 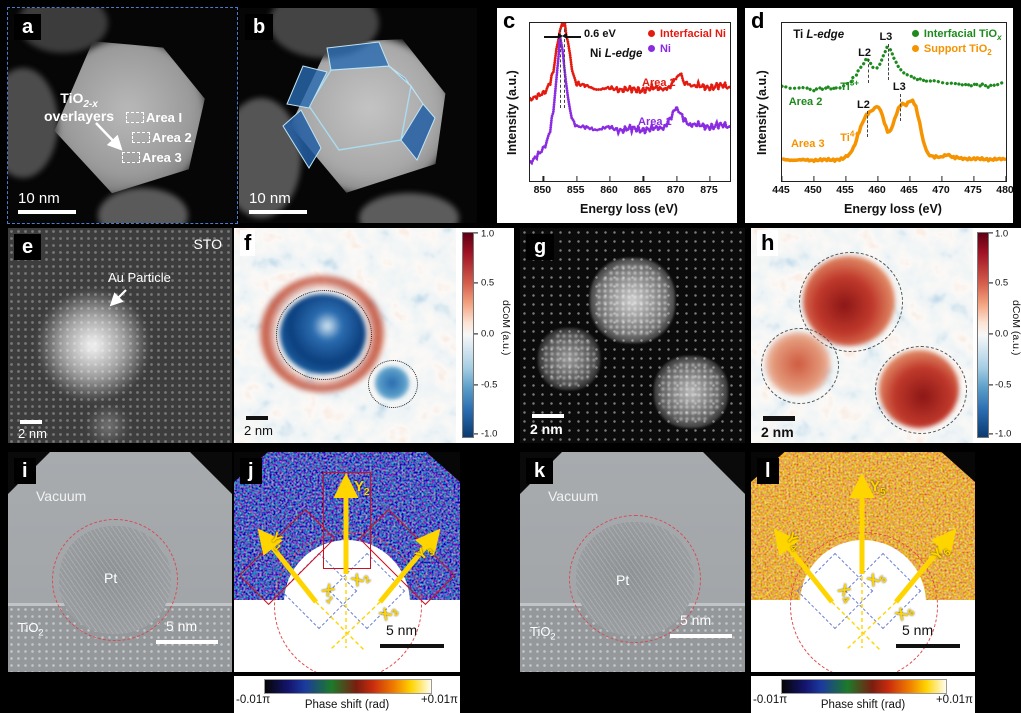 I want to click on x-tick-label: 470, so click(x=941, y=190).